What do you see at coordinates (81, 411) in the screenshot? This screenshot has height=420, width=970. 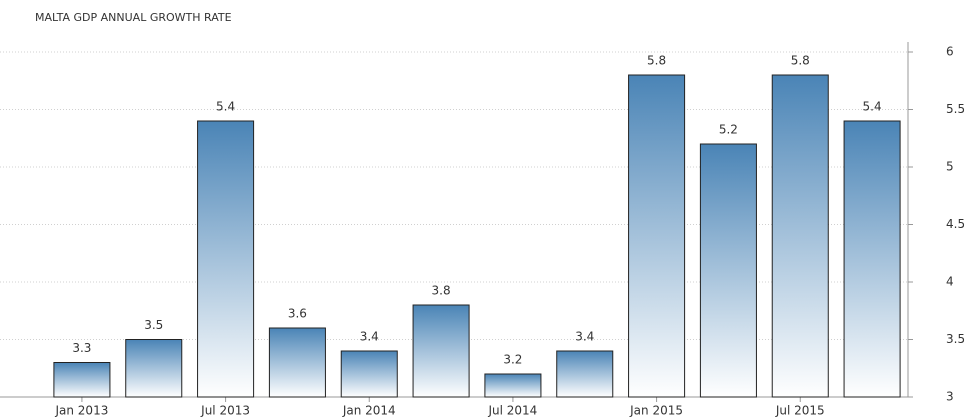 I see `x-tick-label: Jan 2013` at bounding box center [81, 411].